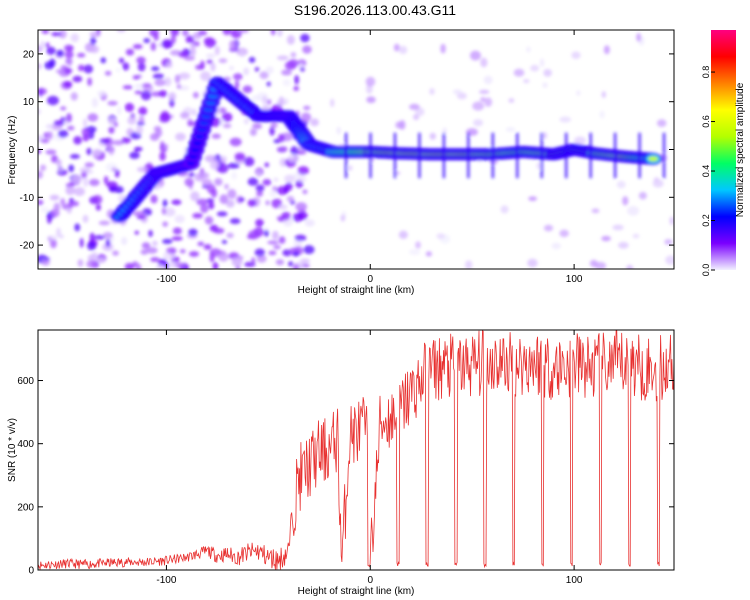 The width and height of the screenshot is (750, 600). What do you see at coordinates (29, 102) in the screenshot?
I see `y-tick-label: 10` at bounding box center [29, 102].